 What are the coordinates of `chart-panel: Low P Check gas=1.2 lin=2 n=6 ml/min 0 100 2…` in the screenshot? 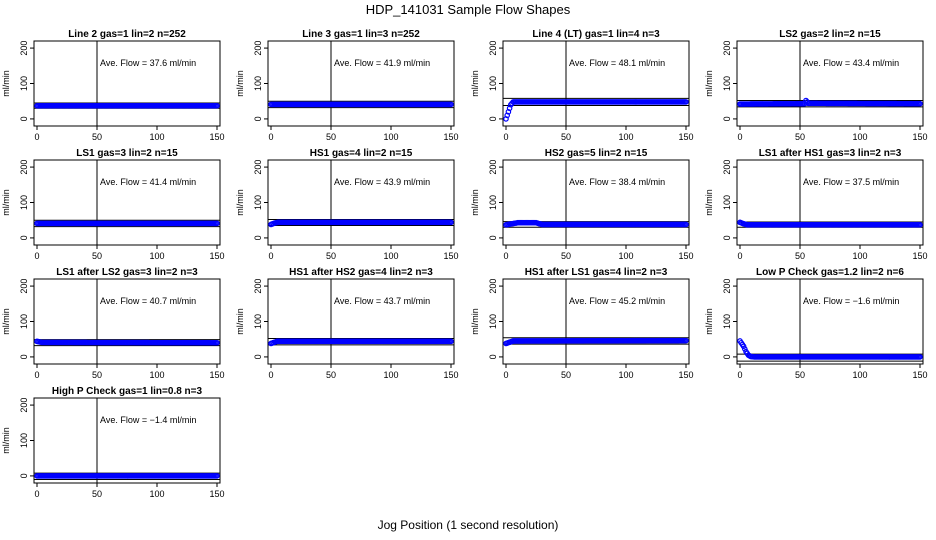 It's located at (816, 323).